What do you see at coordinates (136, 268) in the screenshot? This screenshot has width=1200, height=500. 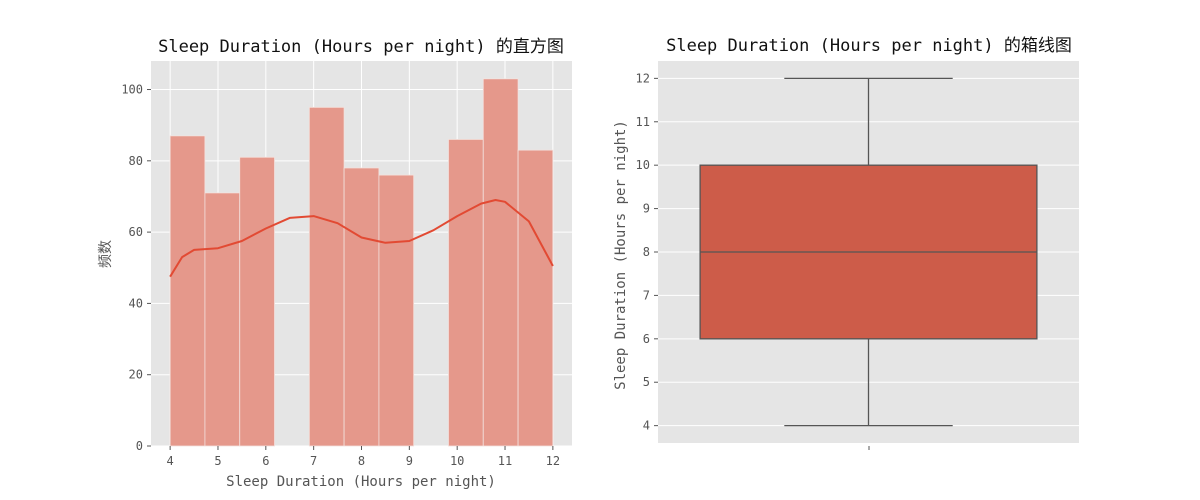 I see `histogram-y-ticks: 0 20 40 60 80 100` at bounding box center [136, 268].